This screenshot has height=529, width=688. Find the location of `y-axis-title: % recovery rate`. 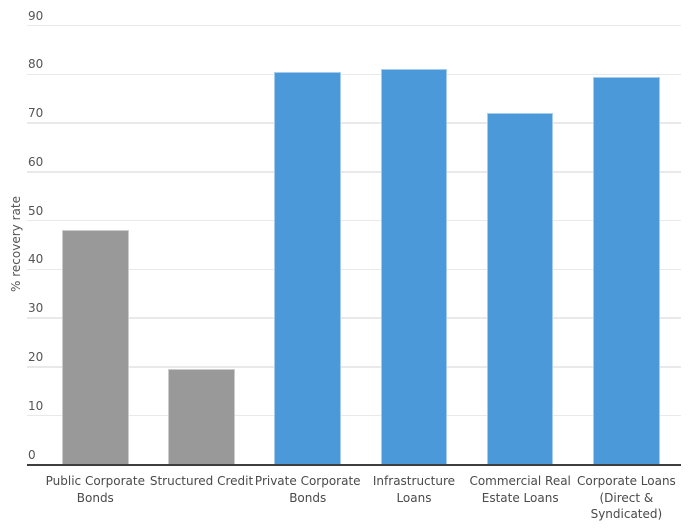

y-axis-title: % recovery rate is located at coordinates (16, 244).